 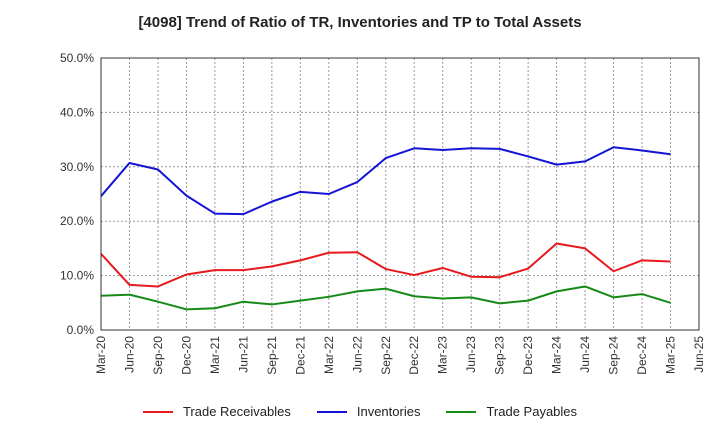 I want to click on series-line-inventories, so click(x=385, y=181).